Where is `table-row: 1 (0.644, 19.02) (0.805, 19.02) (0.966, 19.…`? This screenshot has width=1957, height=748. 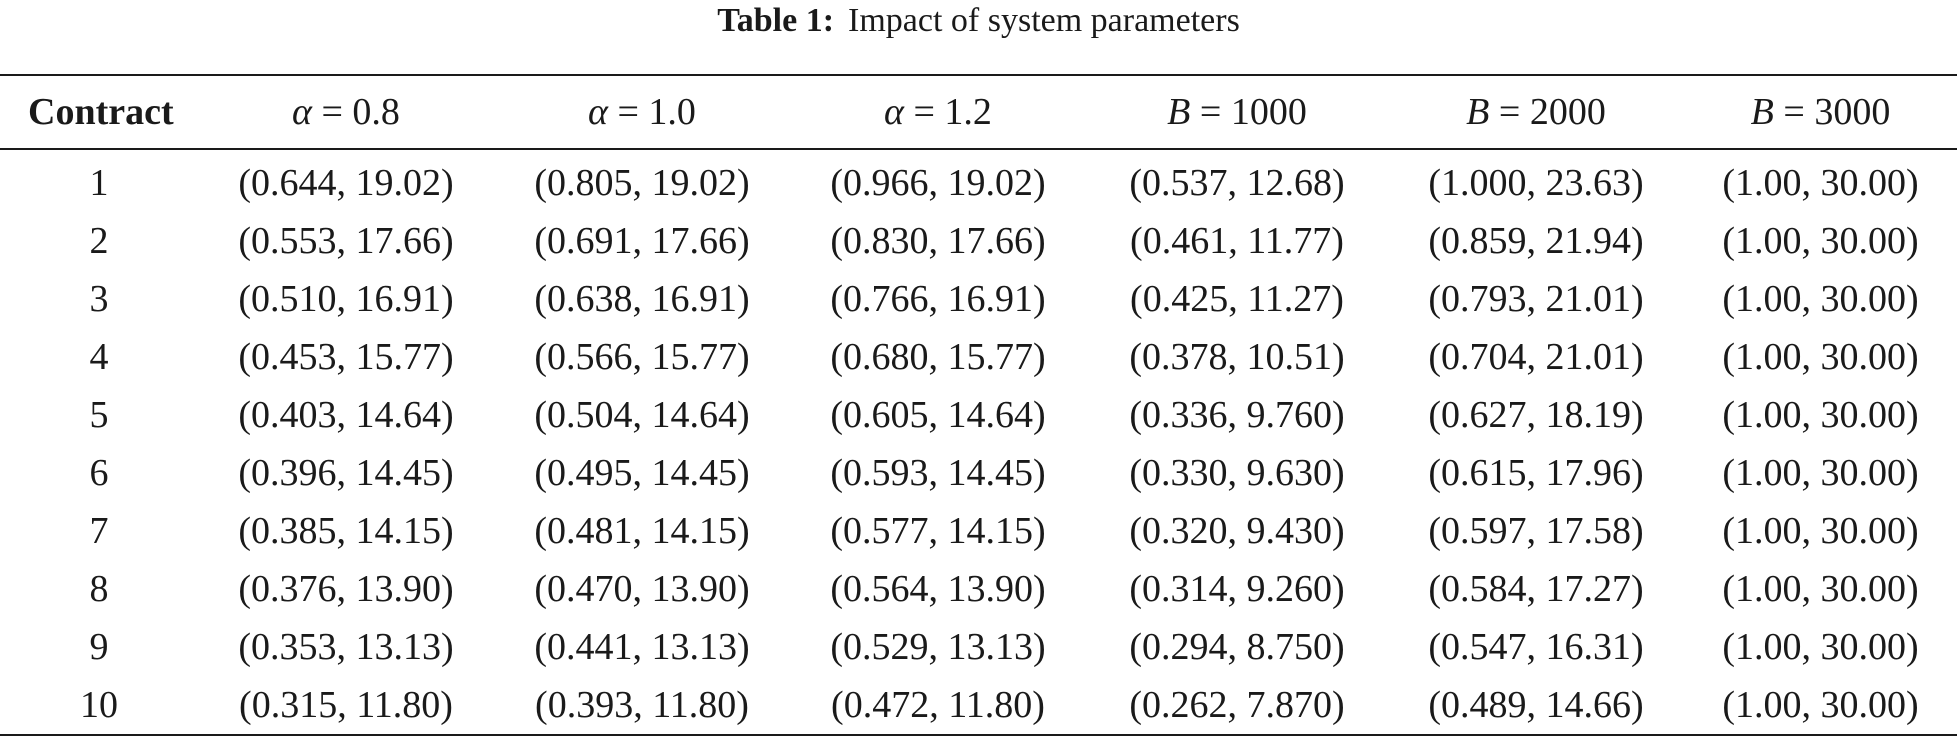 table-row: 1 (0.644, 19.02) (0.805, 19.02) (0.966, 19.… is located at coordinates (978, 180).